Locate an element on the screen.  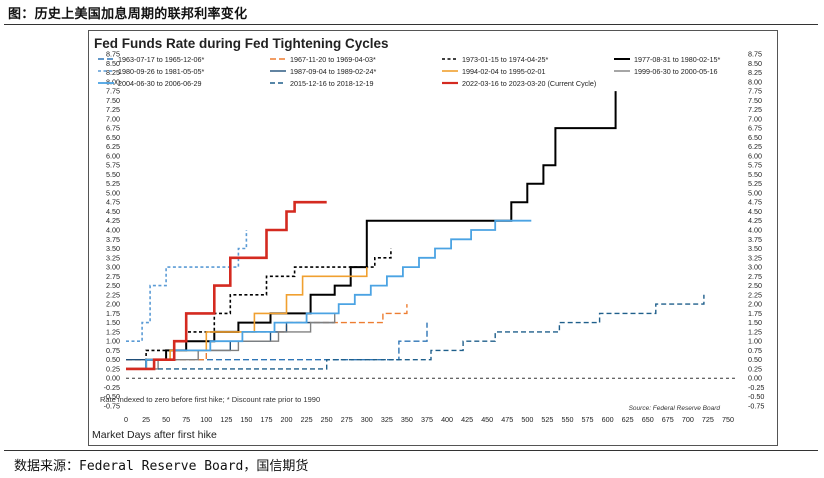
y-tick-label-left: 0.50 is located at coordinates (113, 359).